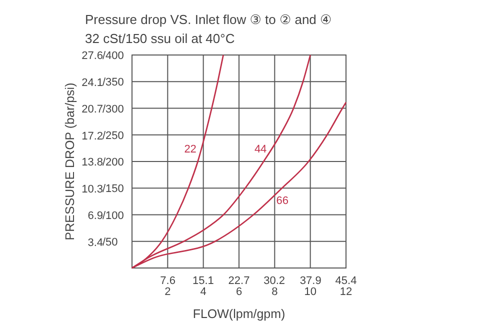 Image resolution: width=478 pixels, height=330 pixels. Describe the element at coordinates (70, 161) in the screenshot. I see `y-axis-title: PRESSURE DROP (bar/psi)` at that location.